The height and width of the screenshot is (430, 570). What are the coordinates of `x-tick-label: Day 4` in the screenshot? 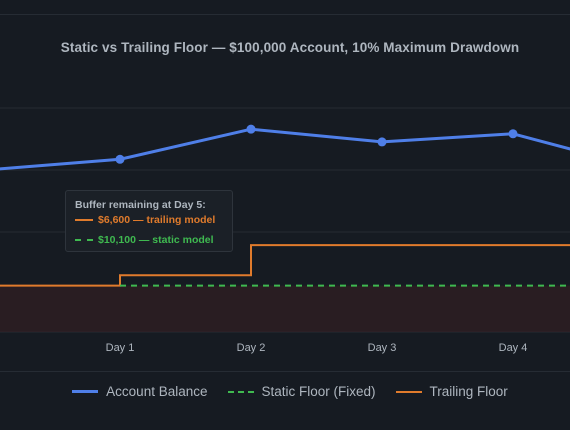 It's located at (513, 348).